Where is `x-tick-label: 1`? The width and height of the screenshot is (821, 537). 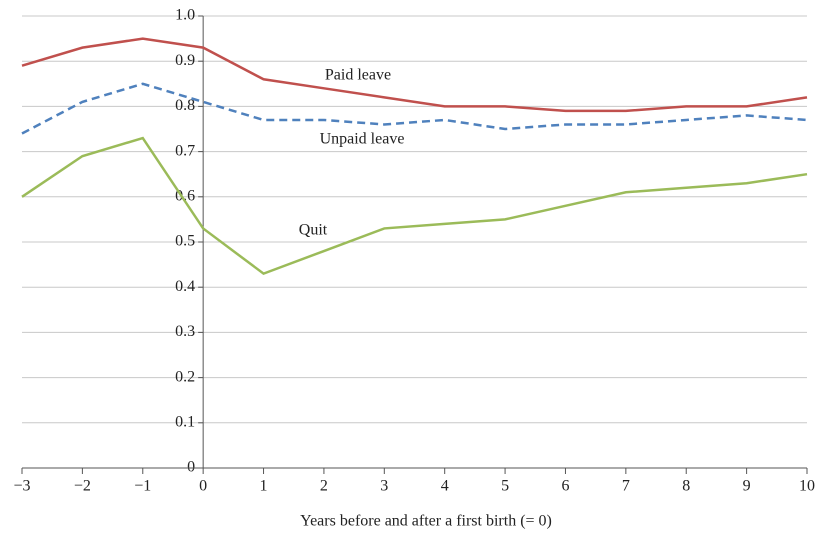 x-tick-label: 1 is located at coordinates (264, 486).